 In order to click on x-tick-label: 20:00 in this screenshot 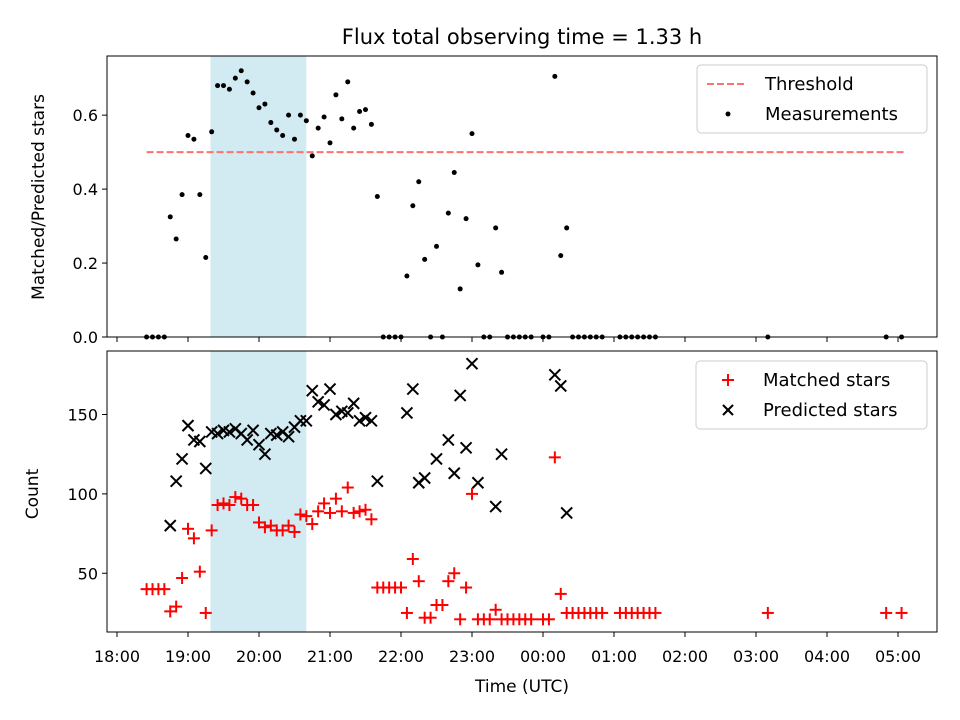, I will do `click(259, 656)`.